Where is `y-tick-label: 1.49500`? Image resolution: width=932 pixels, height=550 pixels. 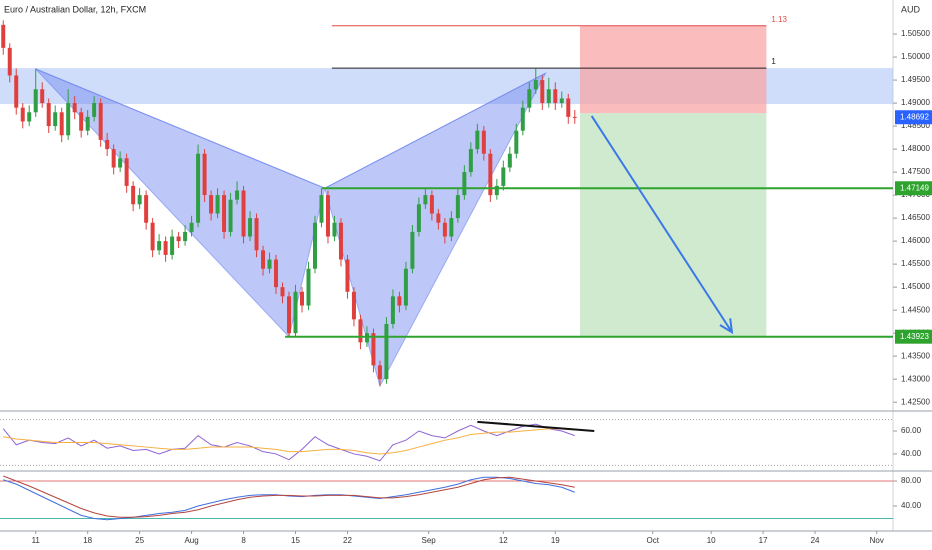 y-tick-label: 1.49500 is located at coordinates (915, 79).